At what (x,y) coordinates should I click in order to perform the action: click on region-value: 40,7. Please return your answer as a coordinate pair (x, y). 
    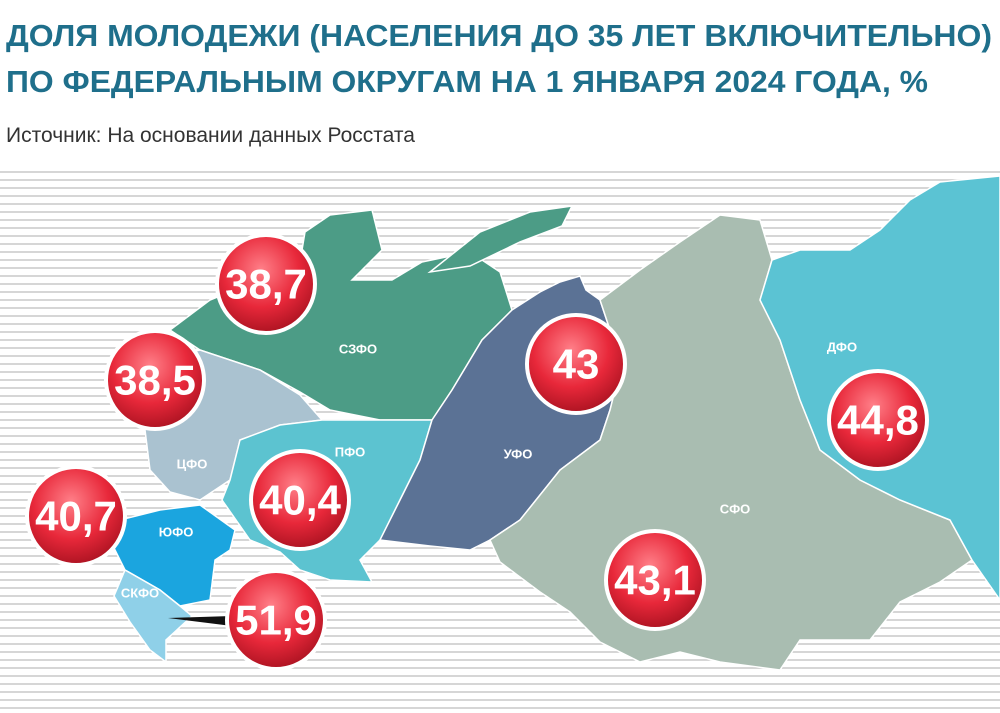
    Looking at the image, I should click on (76, 516).